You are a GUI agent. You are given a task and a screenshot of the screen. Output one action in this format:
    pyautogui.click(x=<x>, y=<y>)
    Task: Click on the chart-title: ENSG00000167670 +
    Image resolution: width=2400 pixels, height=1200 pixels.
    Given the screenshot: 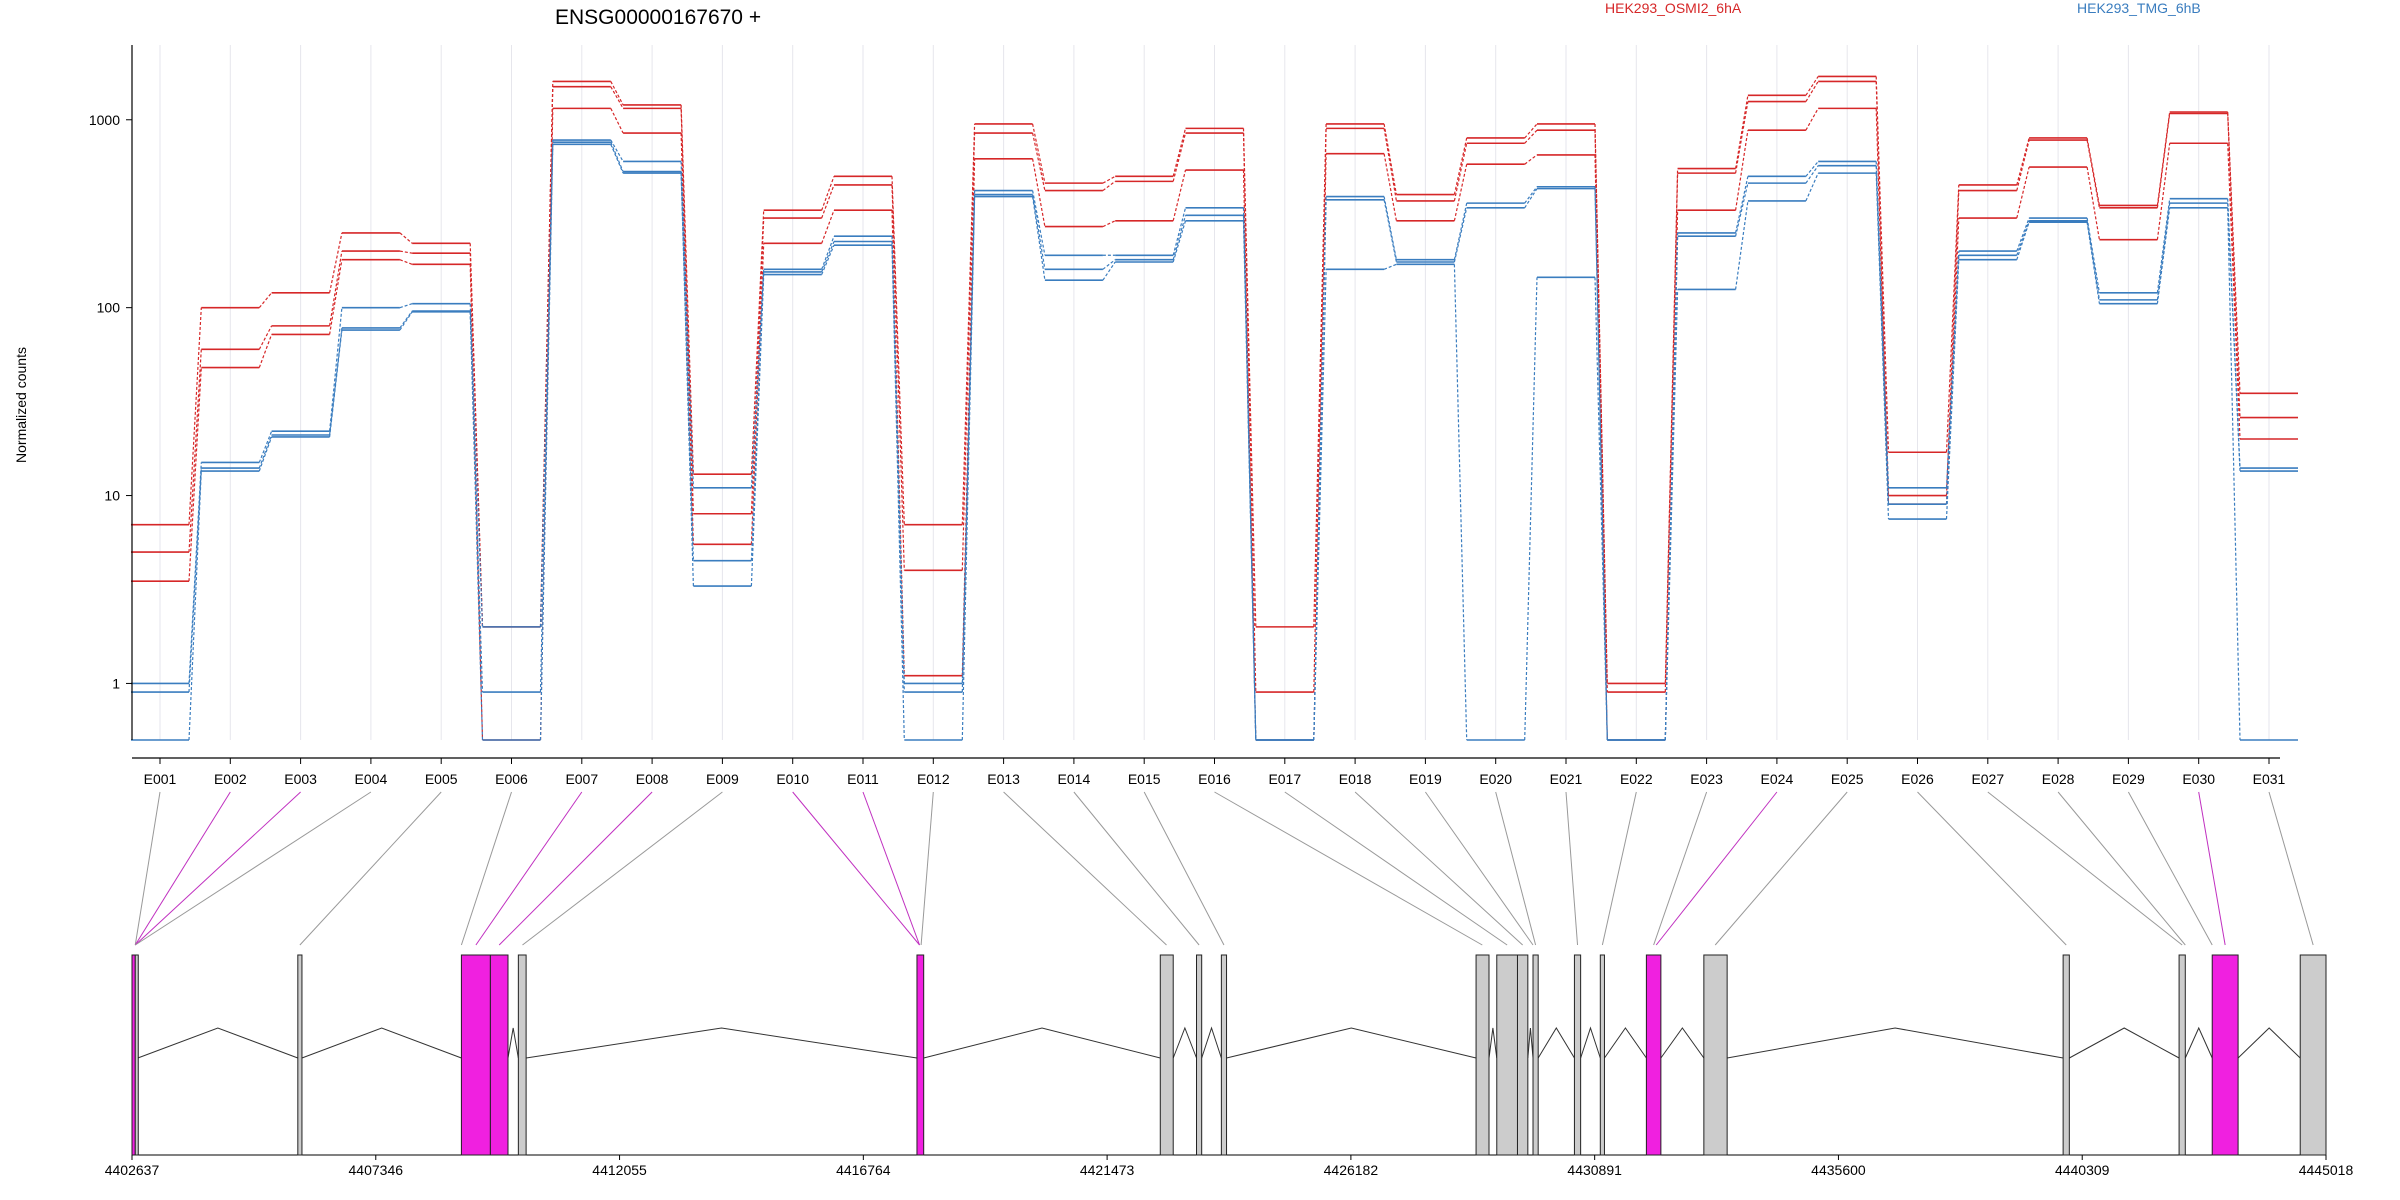 What is the action you would take?
    pyautogui.click(x=658, y=17)
    